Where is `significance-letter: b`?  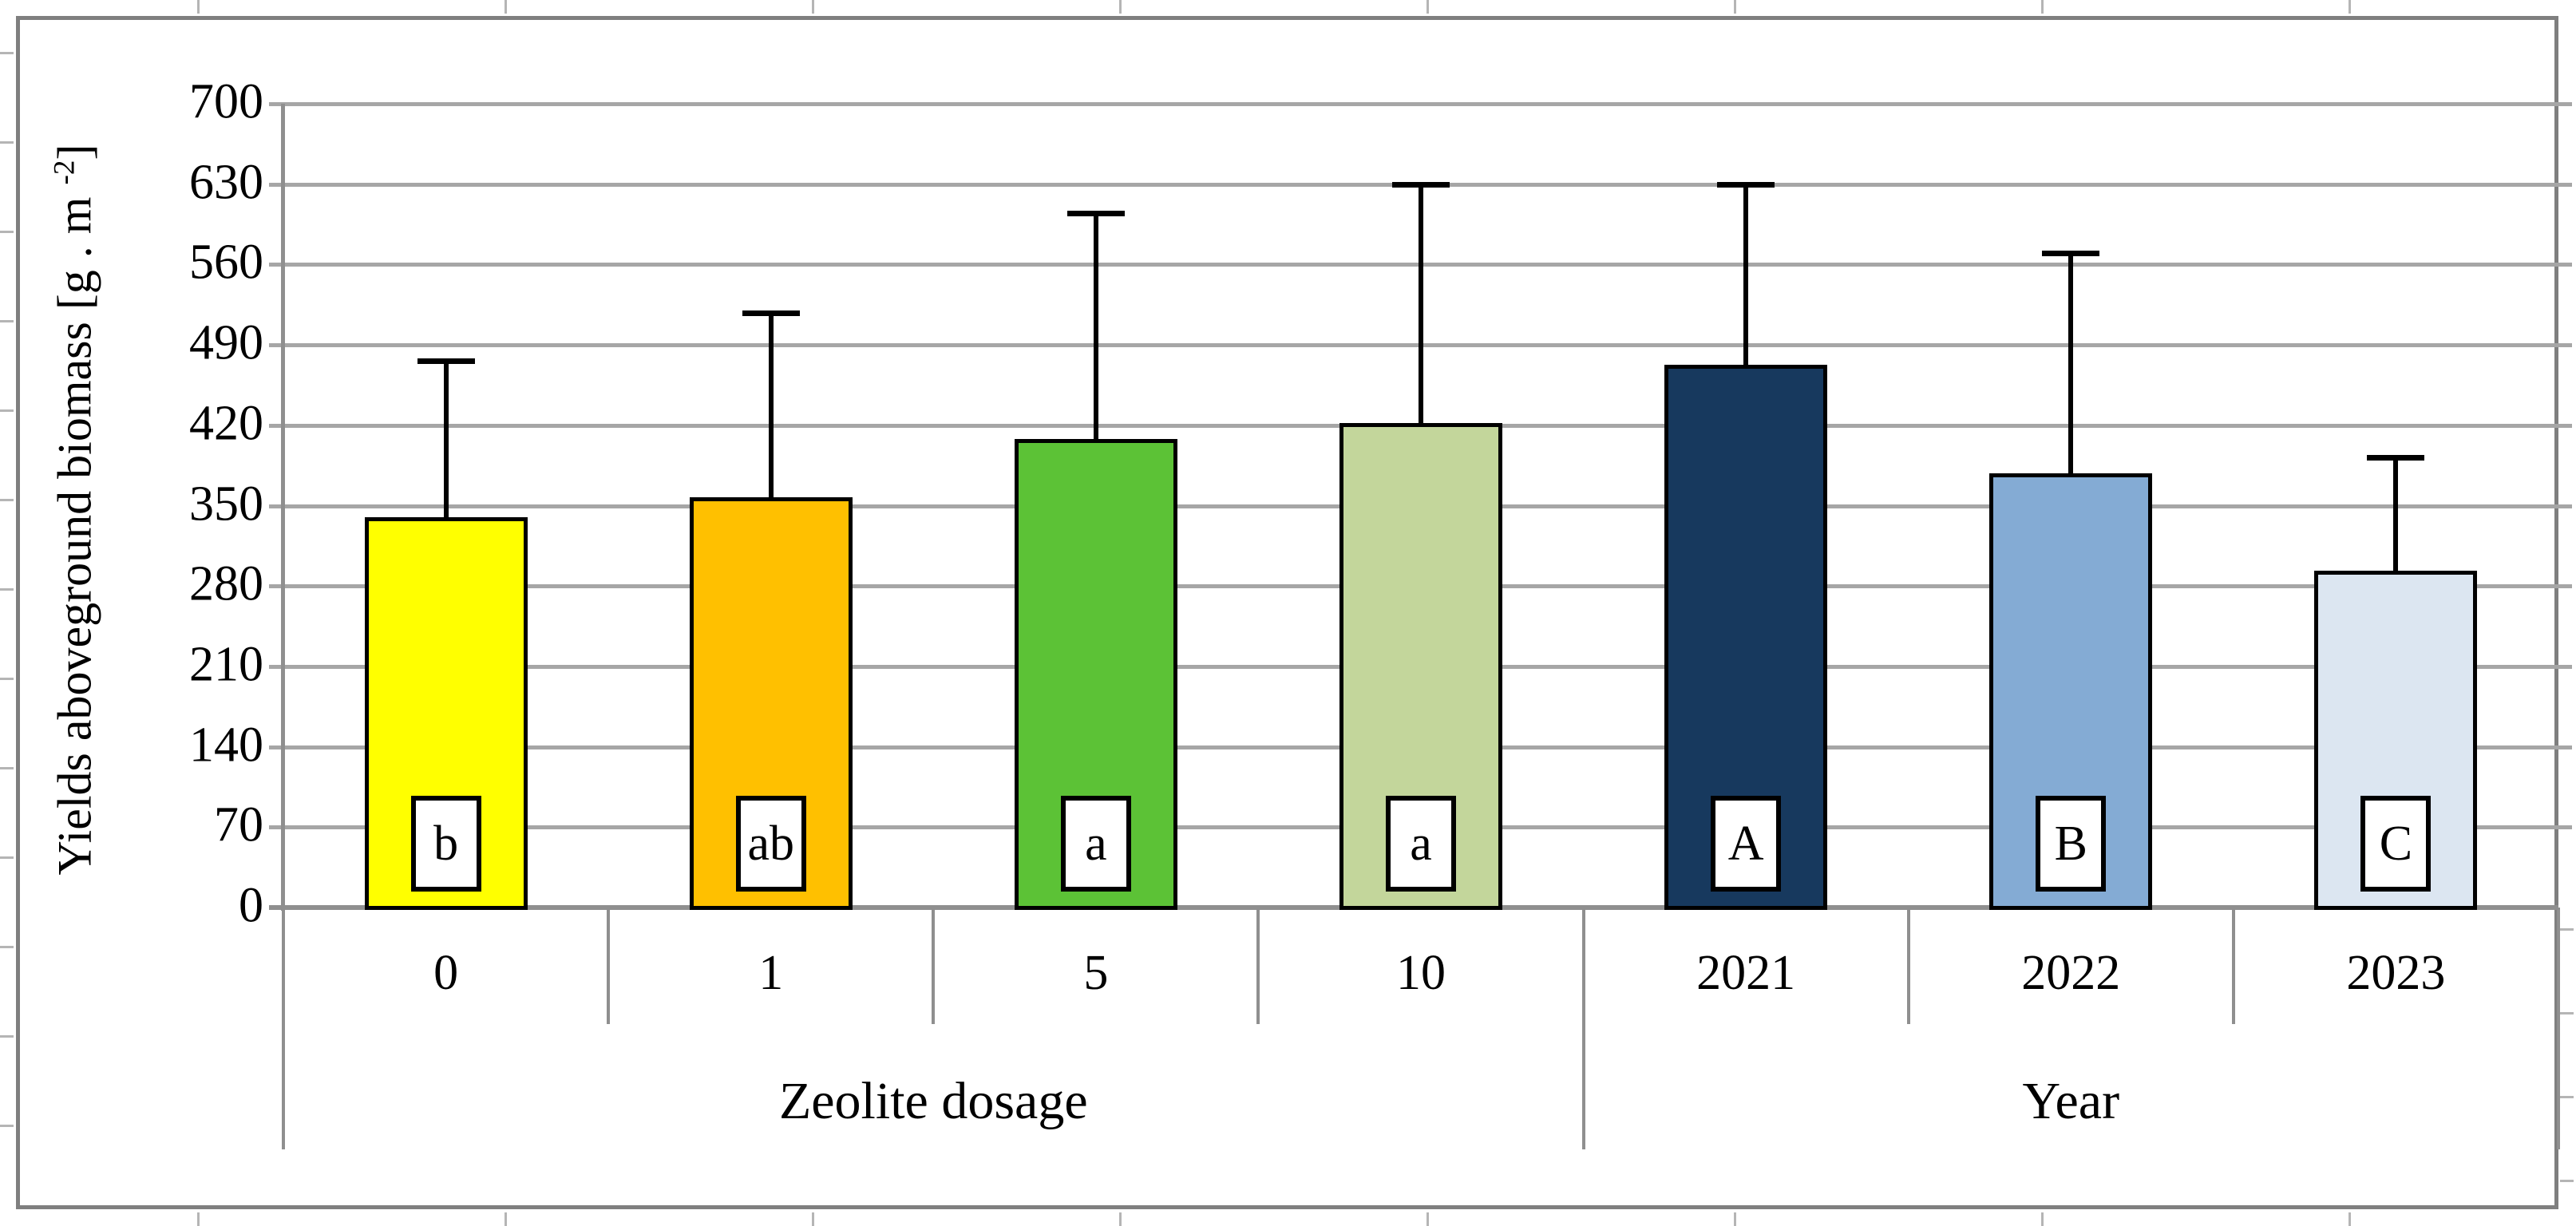 significance-letter: b is located at coordinates (446, 843).